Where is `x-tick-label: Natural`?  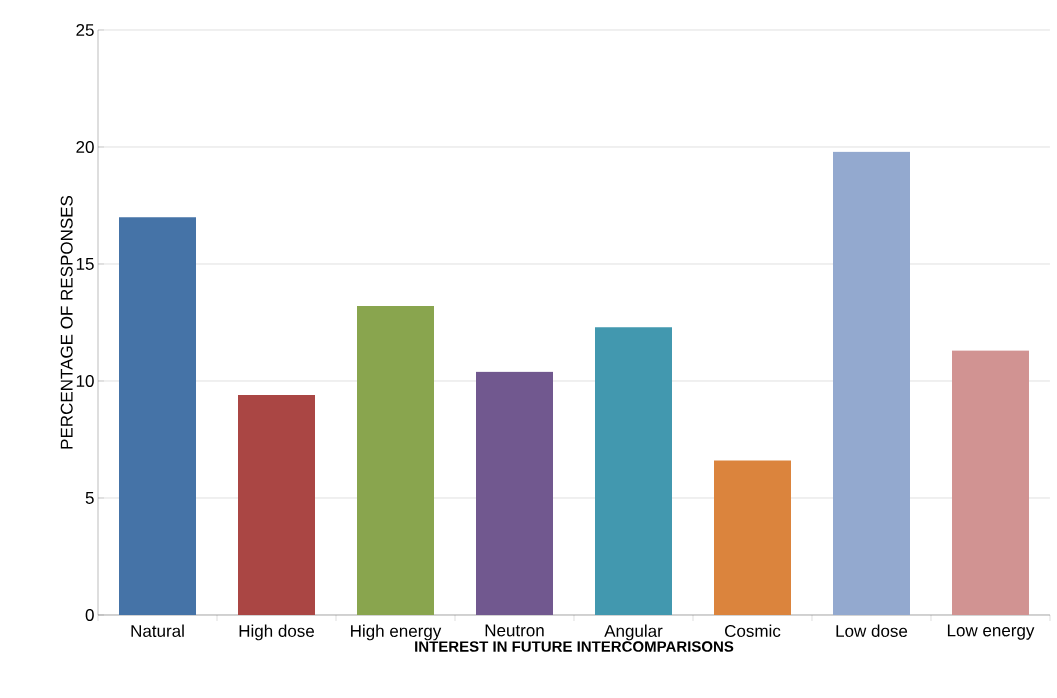
x-tick-label: Natural is located at coordinates (157, 631).